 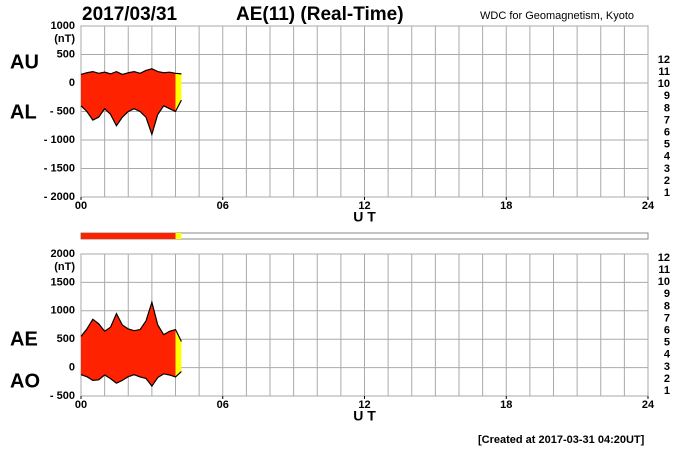 What do you see at coordinates (63, 254) in the screenshot?
I see `y-tick-label: 2000` at bounding box center [63, 254].